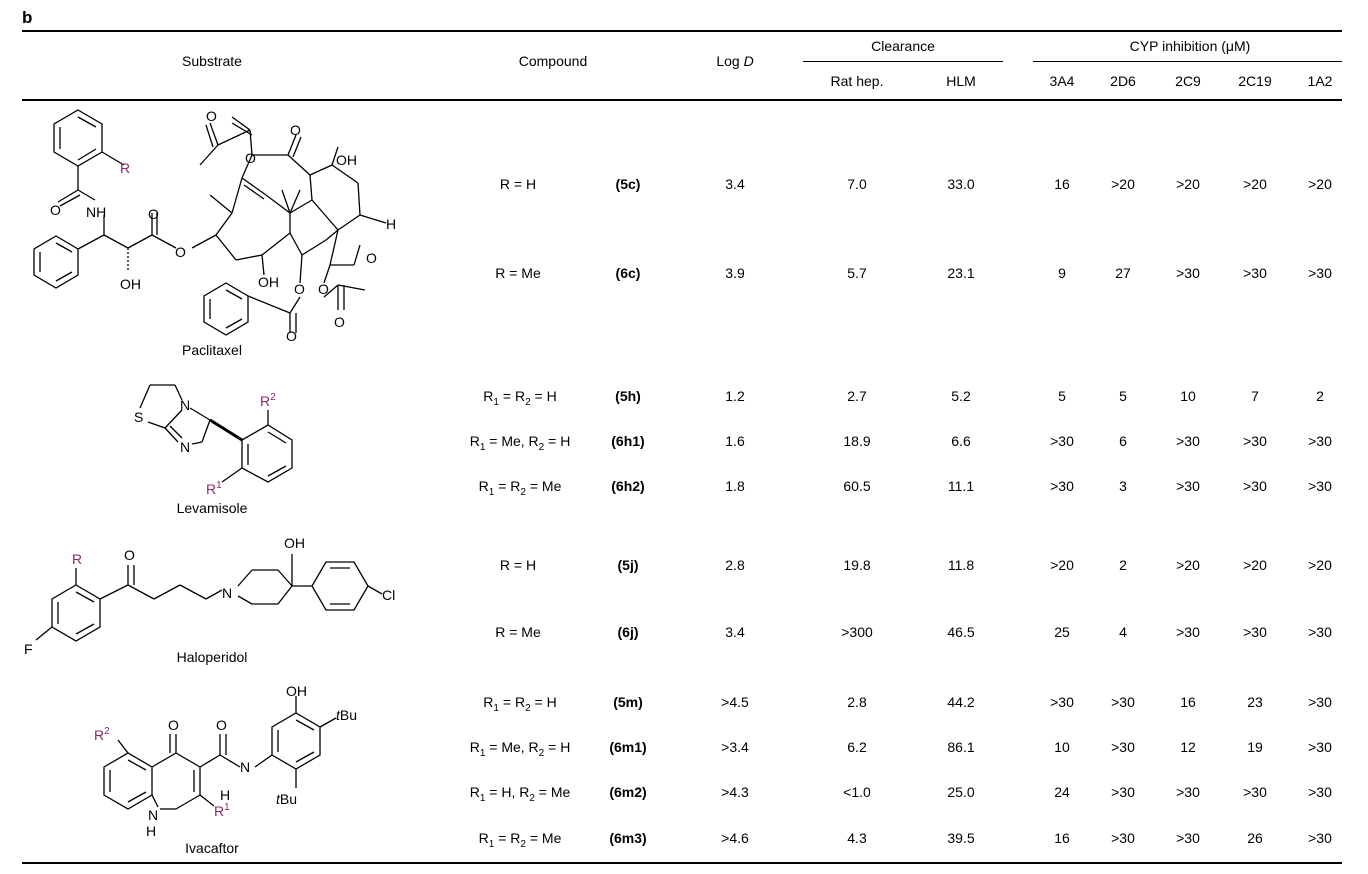 This screenshot has width=1368, height=874. Describe the element at coordinates (1123, 273) in the screenshot. I see `cyp-value: 27` at that location.